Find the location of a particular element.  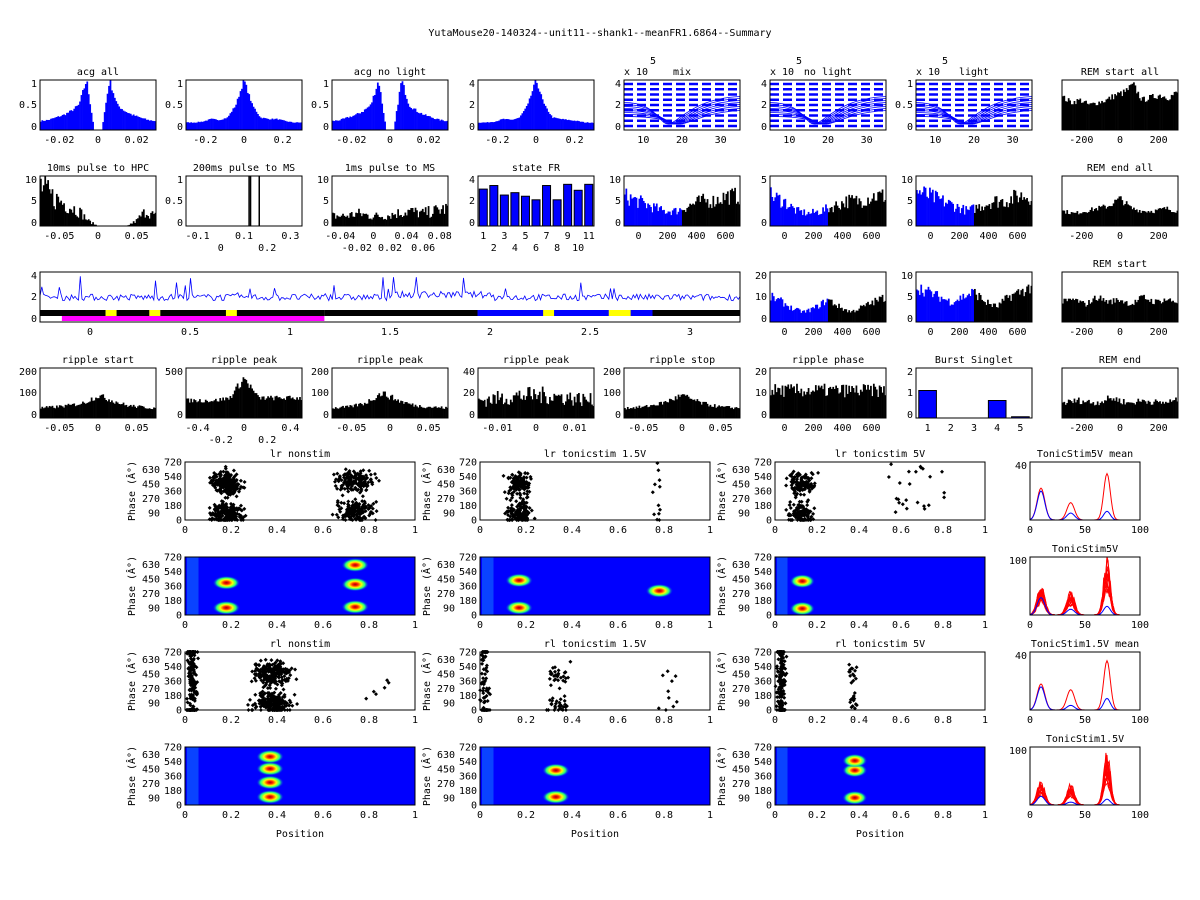

axes-box is located at coordinates (974, 297).